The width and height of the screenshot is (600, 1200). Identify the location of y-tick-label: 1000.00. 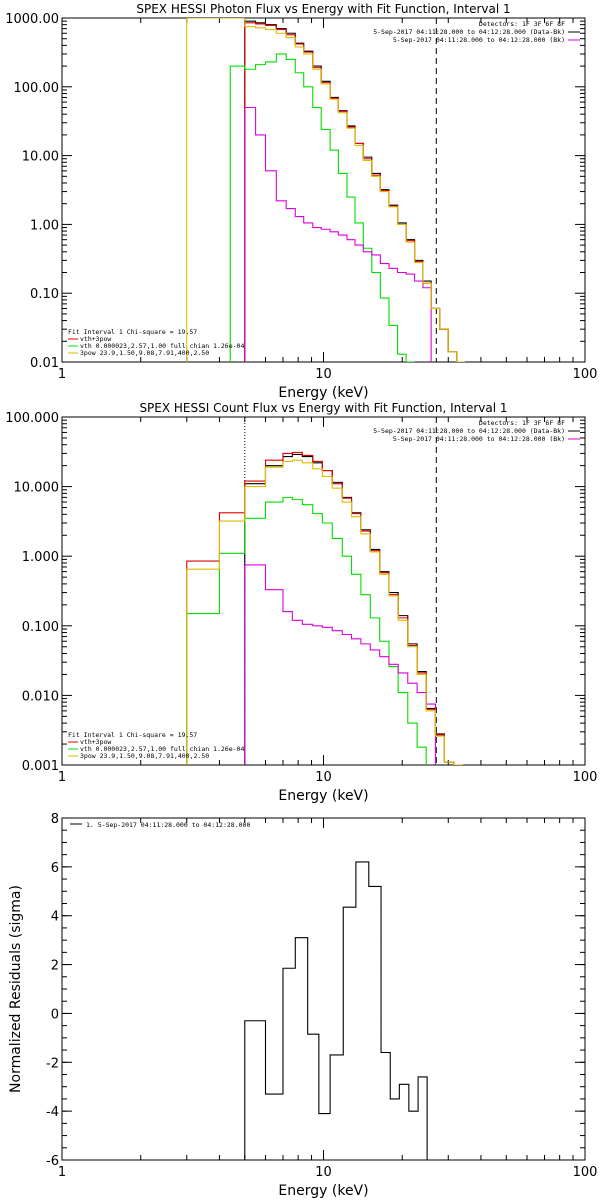
(32, 19).